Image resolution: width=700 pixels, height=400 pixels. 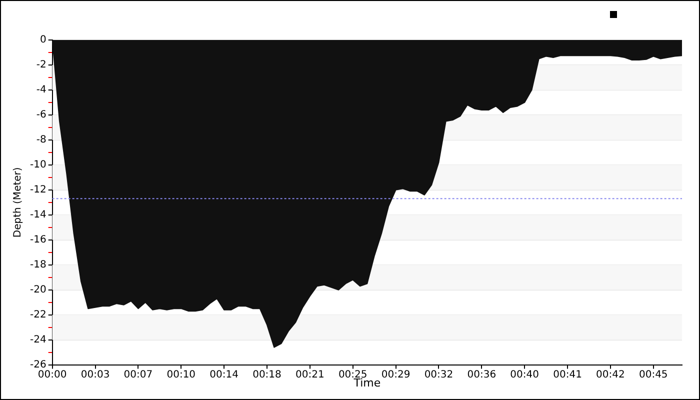 What do you see at coordinates (653, 374) in the screenshot?
I see `x-tick-label: 00:45` at bounding box center [653, 374].